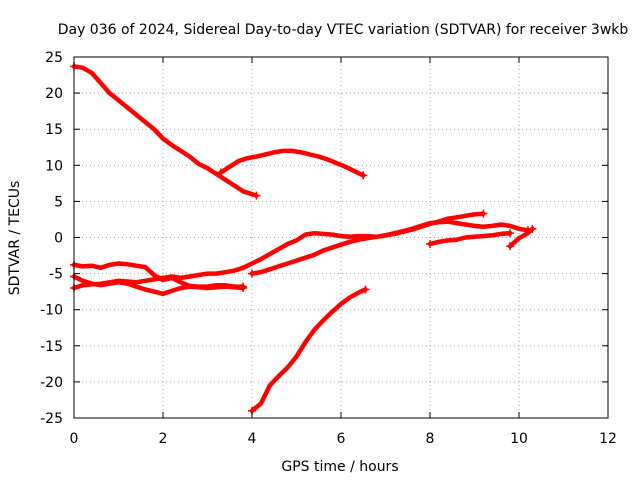  What do you see at coordinates (58, 202) in the screenshot?
I see `y-tick-label: 5` at bounding box center [58, 202].